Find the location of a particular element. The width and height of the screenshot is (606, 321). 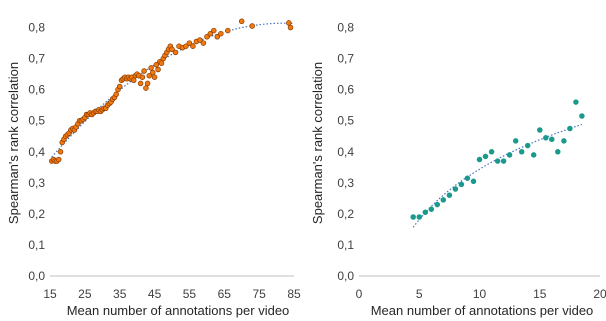

trendline is located at coordinates (497, 175).